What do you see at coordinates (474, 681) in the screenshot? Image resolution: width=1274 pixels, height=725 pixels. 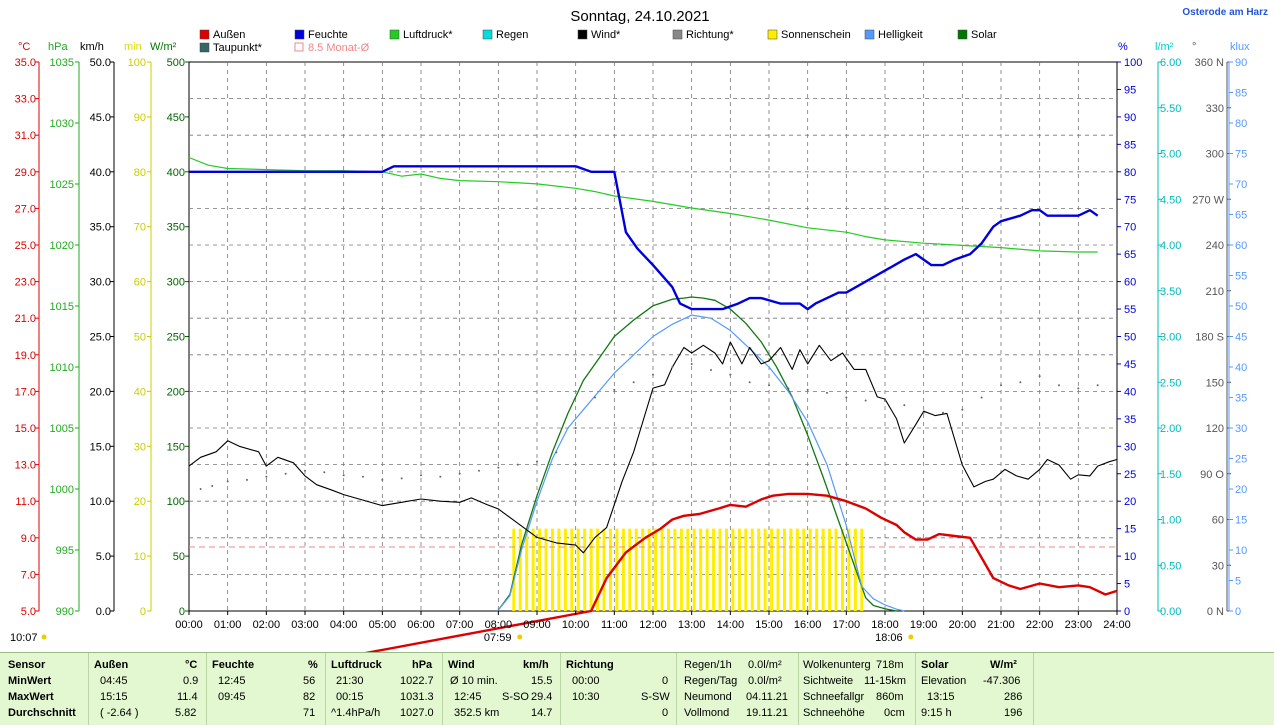 I see `wind-min-label: Ø 10 min.` at bounding box center [474, 681].